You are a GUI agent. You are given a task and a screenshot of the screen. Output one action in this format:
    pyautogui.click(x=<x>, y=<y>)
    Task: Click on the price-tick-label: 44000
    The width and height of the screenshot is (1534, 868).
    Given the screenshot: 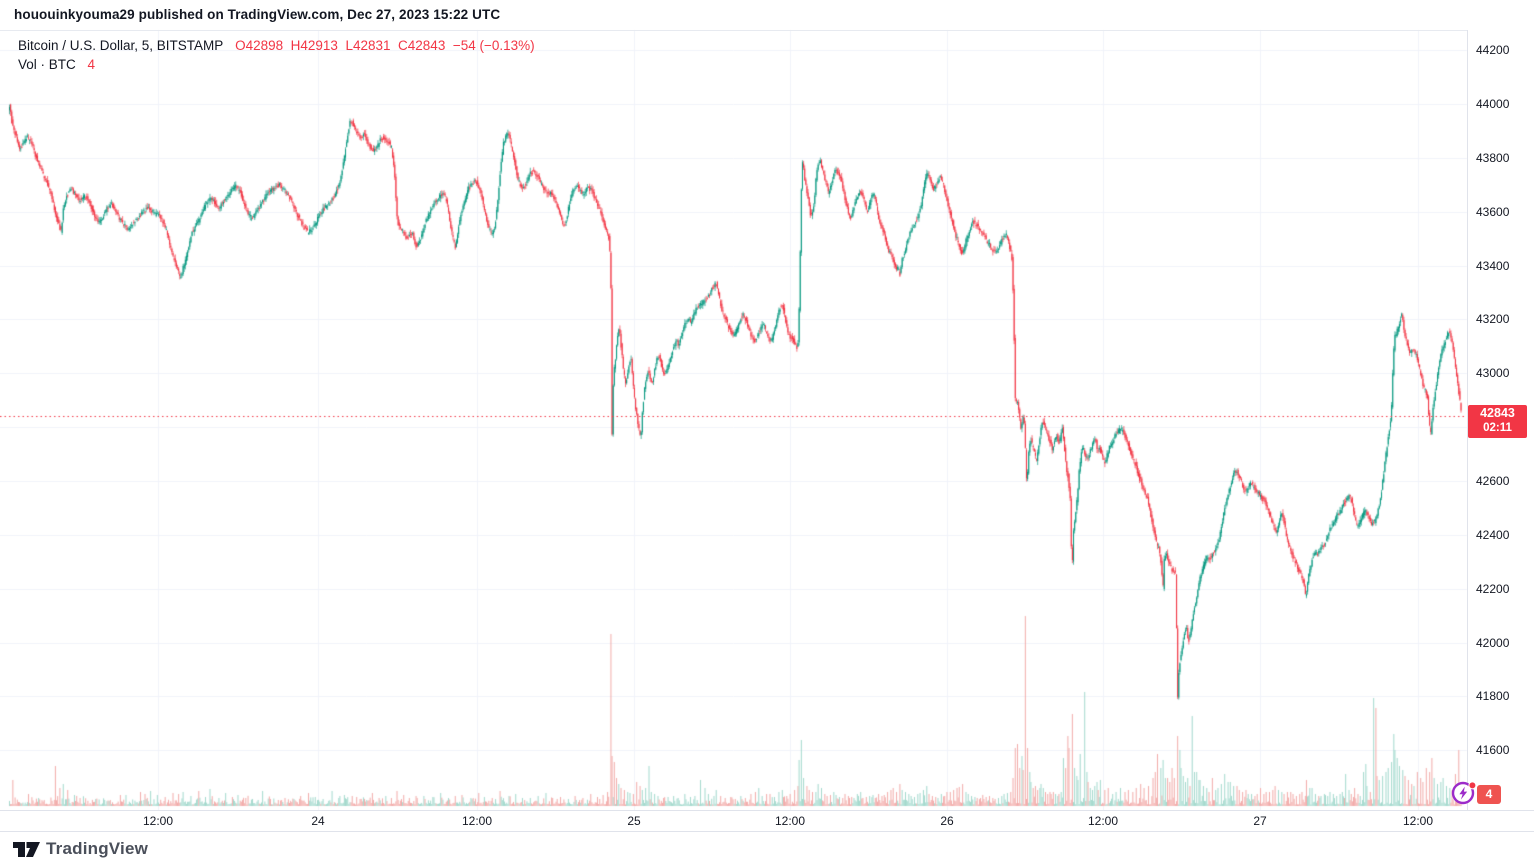 What is the action you would take?
    pyautogui.click(x=1493, y=104)
    